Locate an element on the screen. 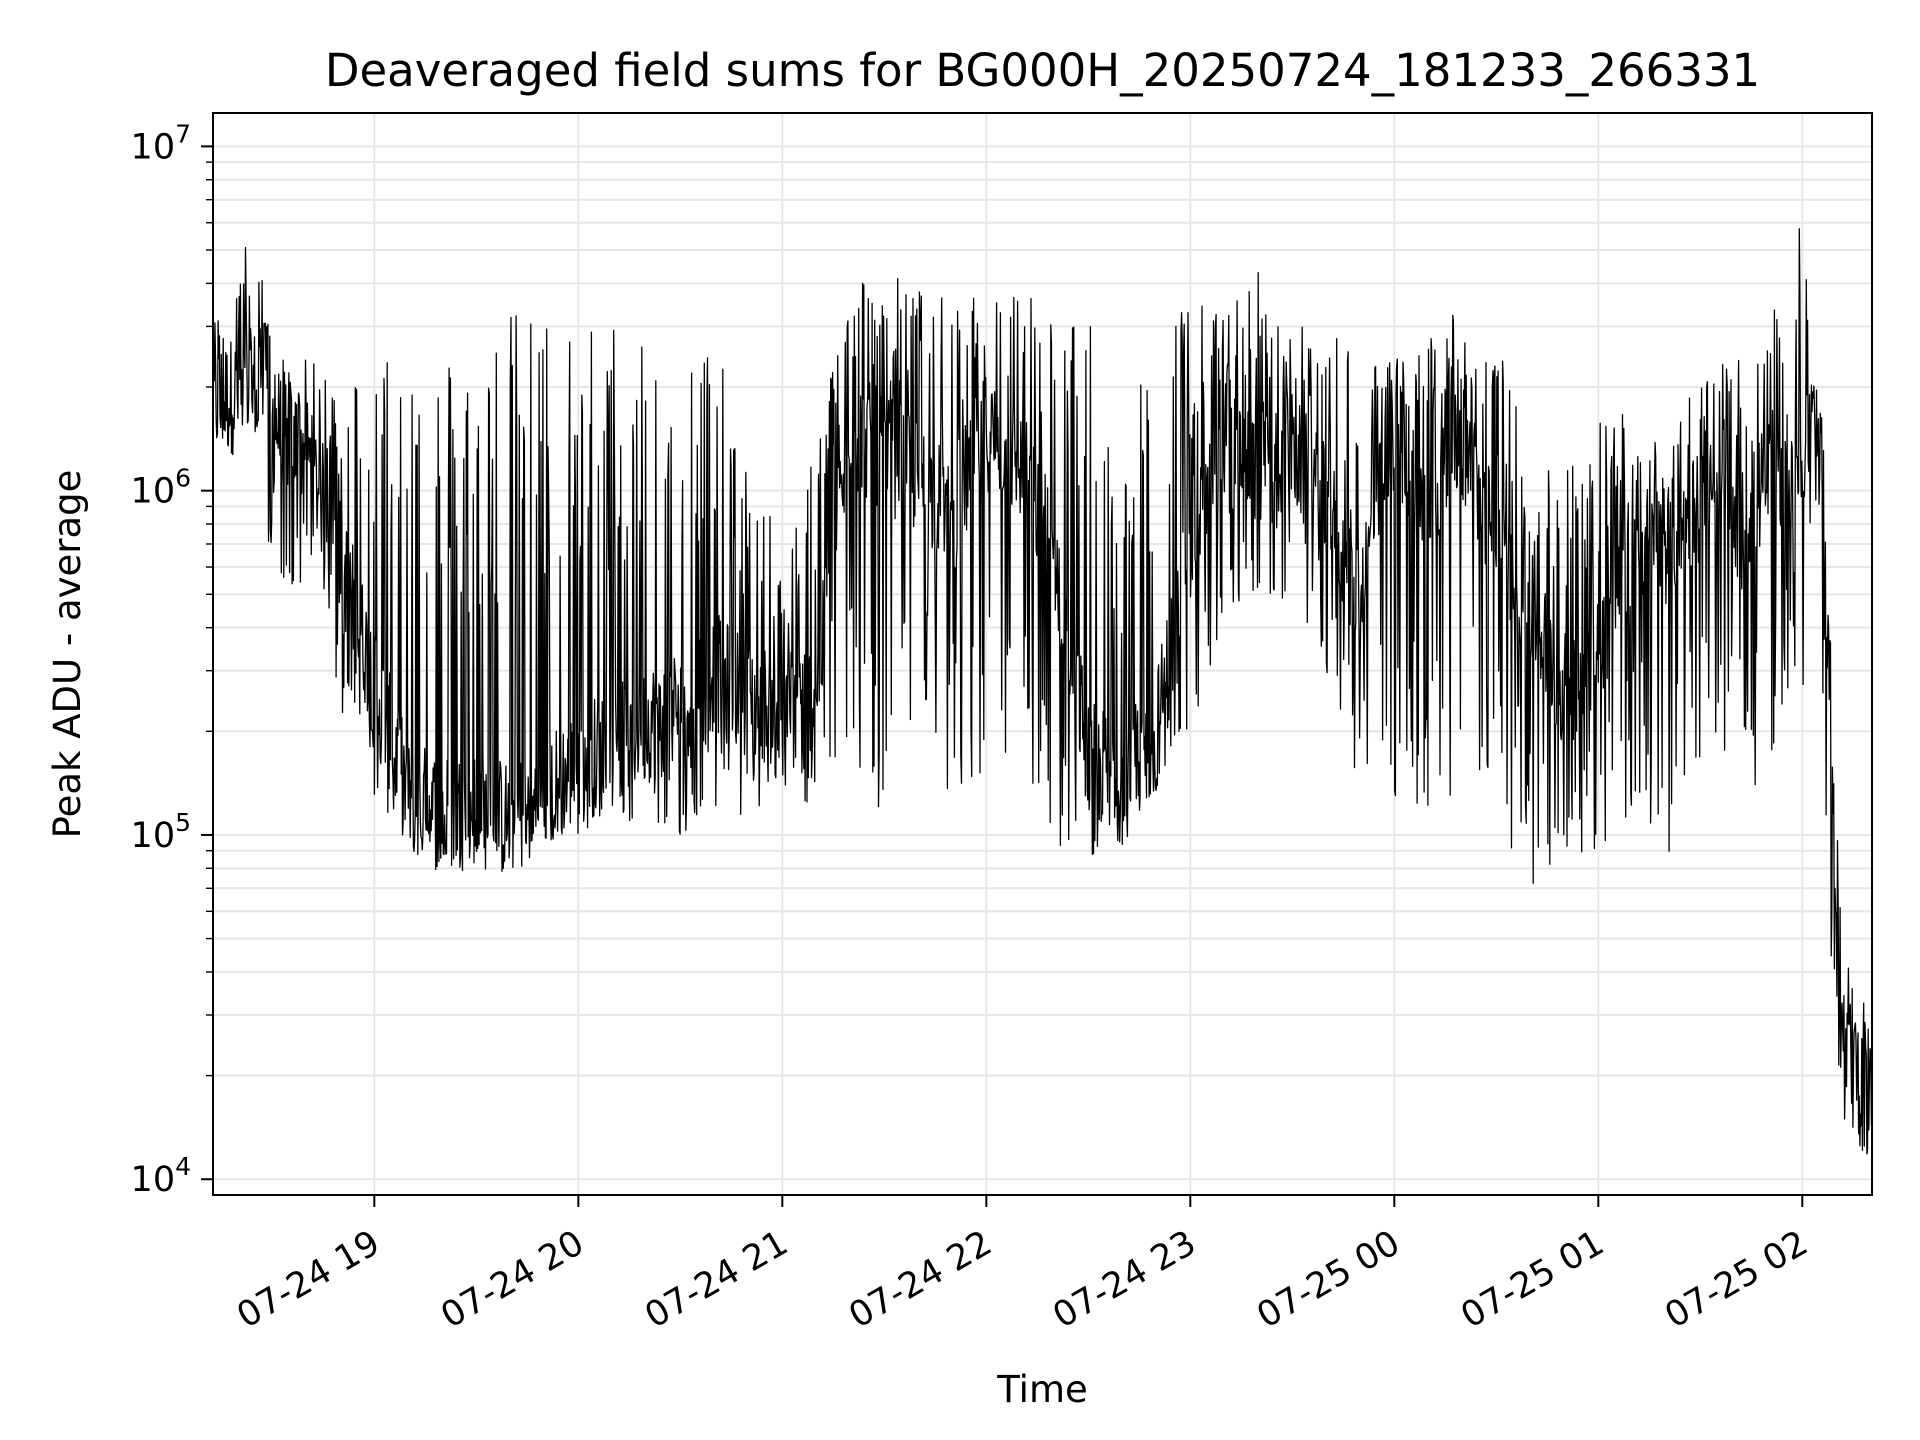 Image resolution: width=1920 pixels, height=1440 pixels. y-tick-label: 10⁷ is located at coordinates (161, 143).